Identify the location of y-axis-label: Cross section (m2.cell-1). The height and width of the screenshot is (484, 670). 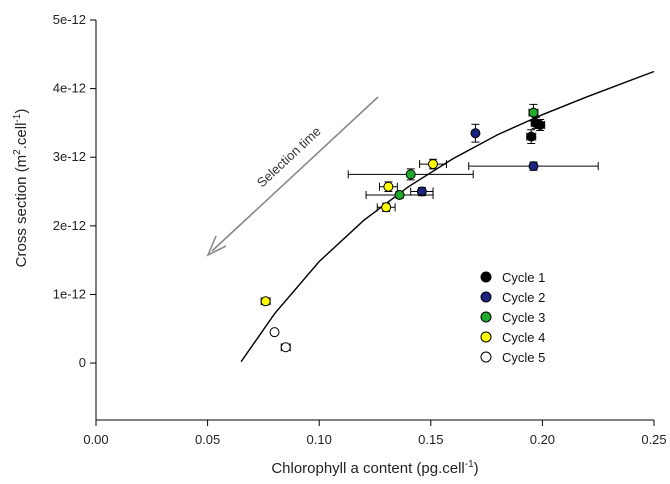
(21, 188).